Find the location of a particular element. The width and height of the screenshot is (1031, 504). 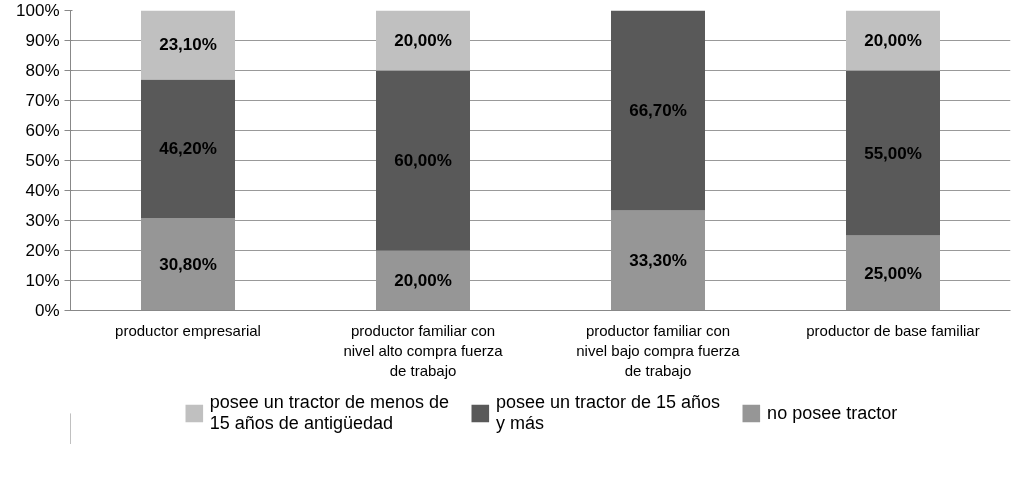

data-label: 66,70% is located at coordinates (658, 111).